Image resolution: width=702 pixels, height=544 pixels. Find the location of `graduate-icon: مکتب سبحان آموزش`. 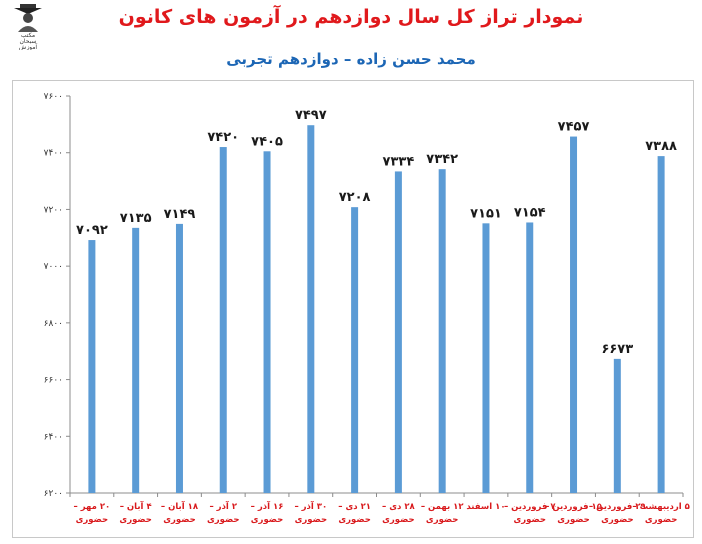

graduate-icon: مکتب سبحان آموزش is located at coordinates (28, 27).